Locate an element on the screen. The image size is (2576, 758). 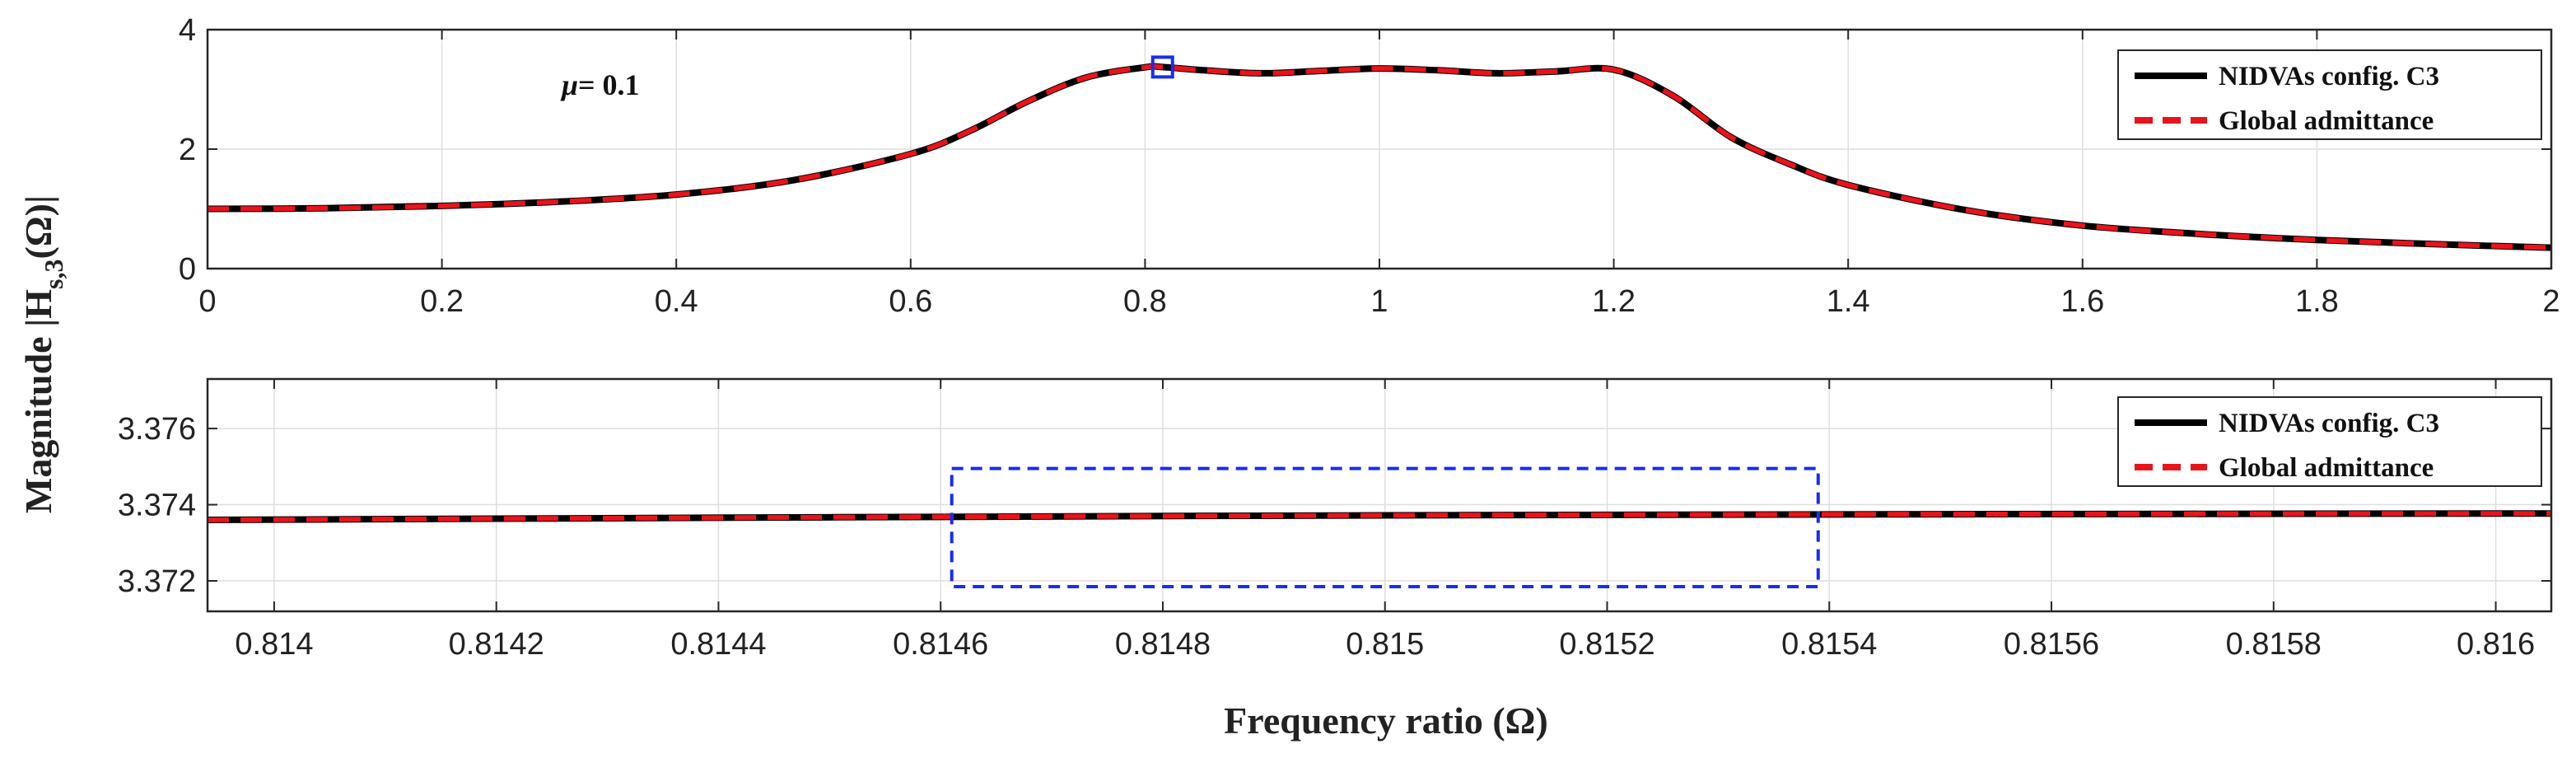
x-tick-label: 0.815 is located at coordinates (1385, 644).